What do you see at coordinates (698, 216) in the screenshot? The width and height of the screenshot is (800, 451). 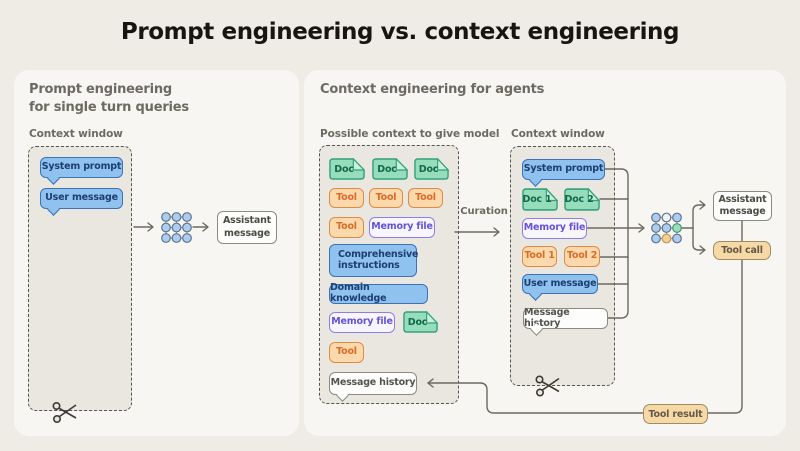 I see `assistant-branch` at bounding box center [698, 216].